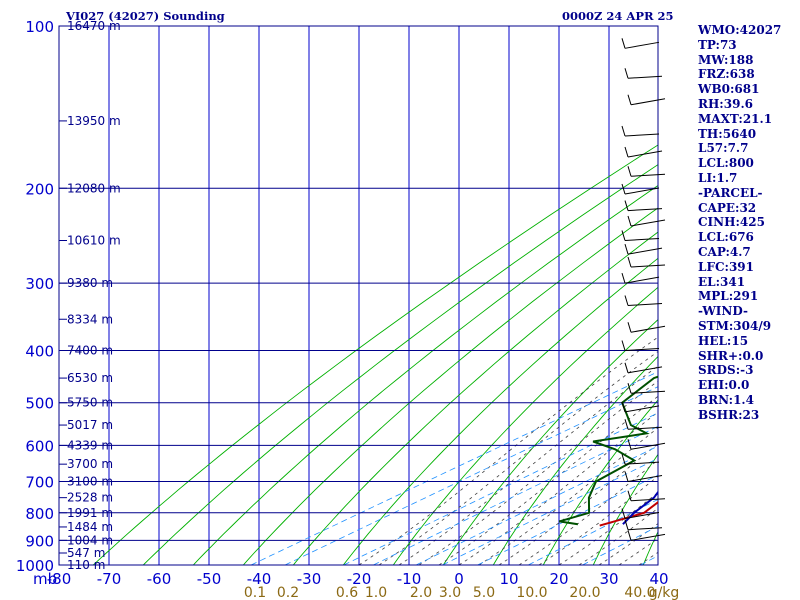  I want to click on sounding-index: CAP:4.7, so click(724, 252).